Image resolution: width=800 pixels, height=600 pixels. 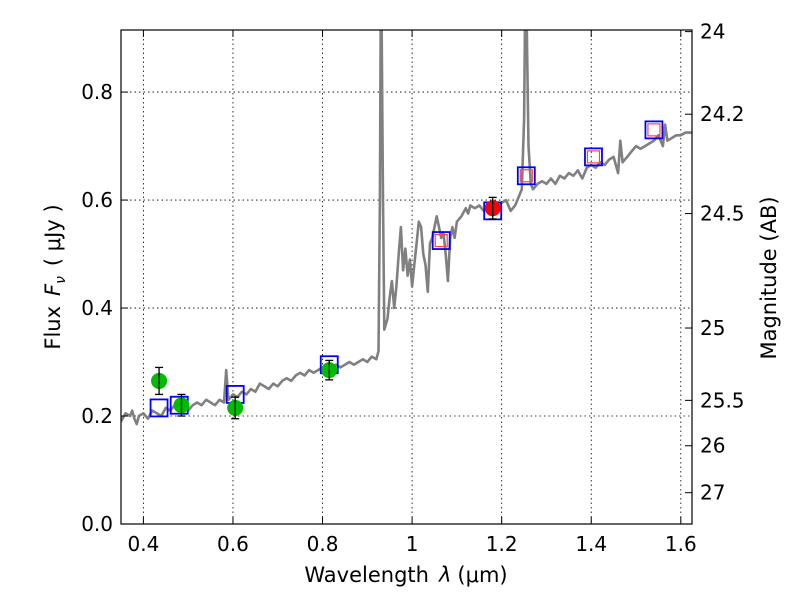 What do you see at coordinates (412, 544) in the screenshot?
I see `x-tick-label: 1` at bounding box center [412, 544].